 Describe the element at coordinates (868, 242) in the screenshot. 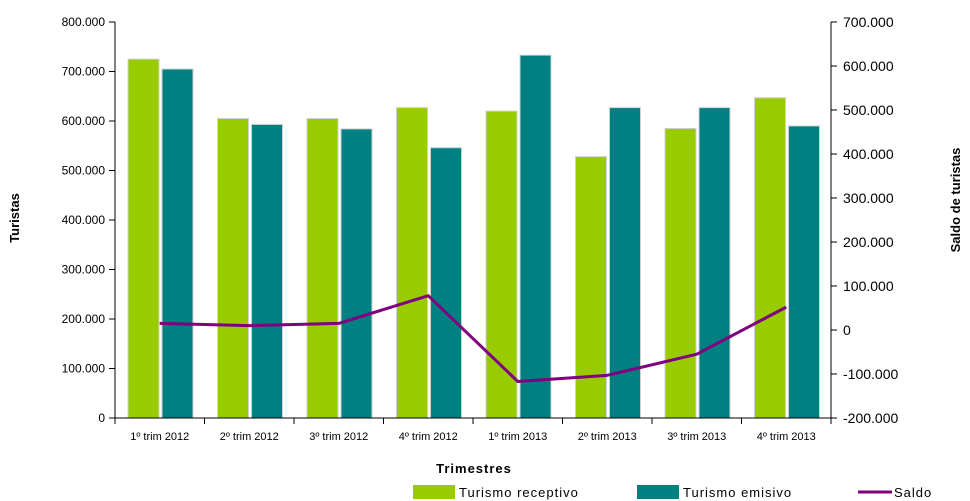

I see `right-tick-label: 200.000` at that location.